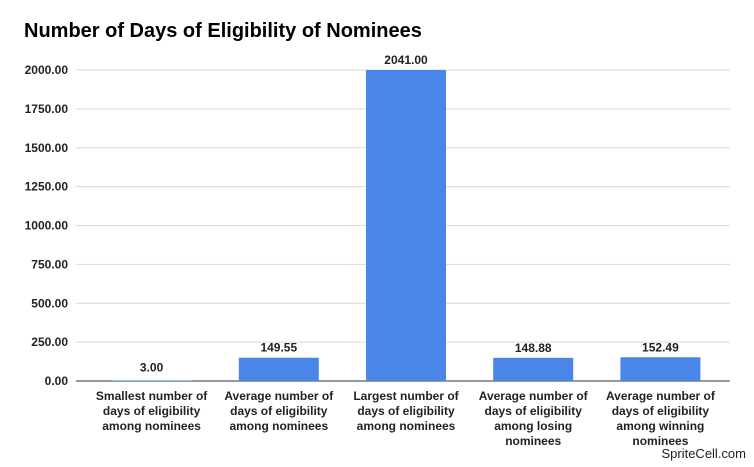 The width and height of the screenshot is (754, 467). What do you see at coordinates (57, 381) in the screenshot?
I see `y-tick-label: 0.00` at bounding box center [57, 381].